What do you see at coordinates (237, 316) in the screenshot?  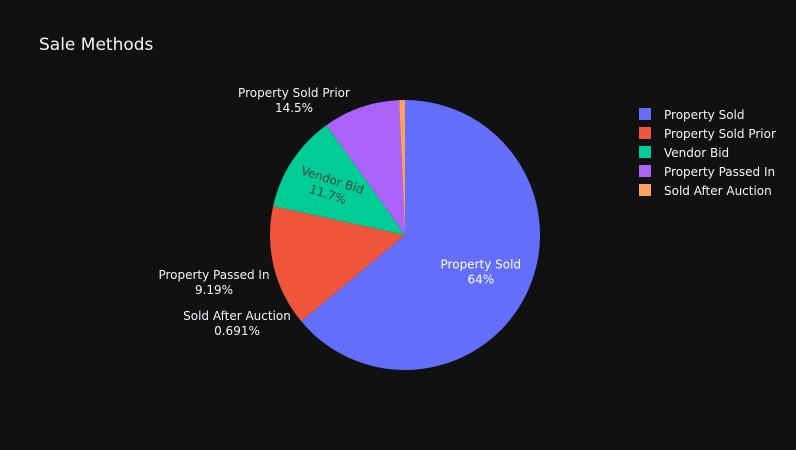 I see `slice-label-name: Sold After Auction` at bounding box center [237, 316].